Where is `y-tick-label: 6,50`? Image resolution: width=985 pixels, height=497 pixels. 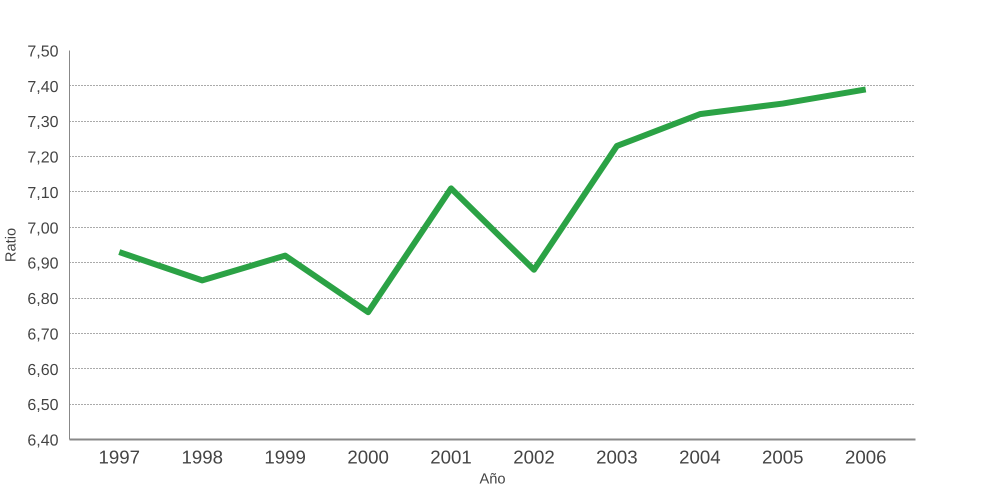 y-tick-label: 6,50 is located at coordinates (43, 405).